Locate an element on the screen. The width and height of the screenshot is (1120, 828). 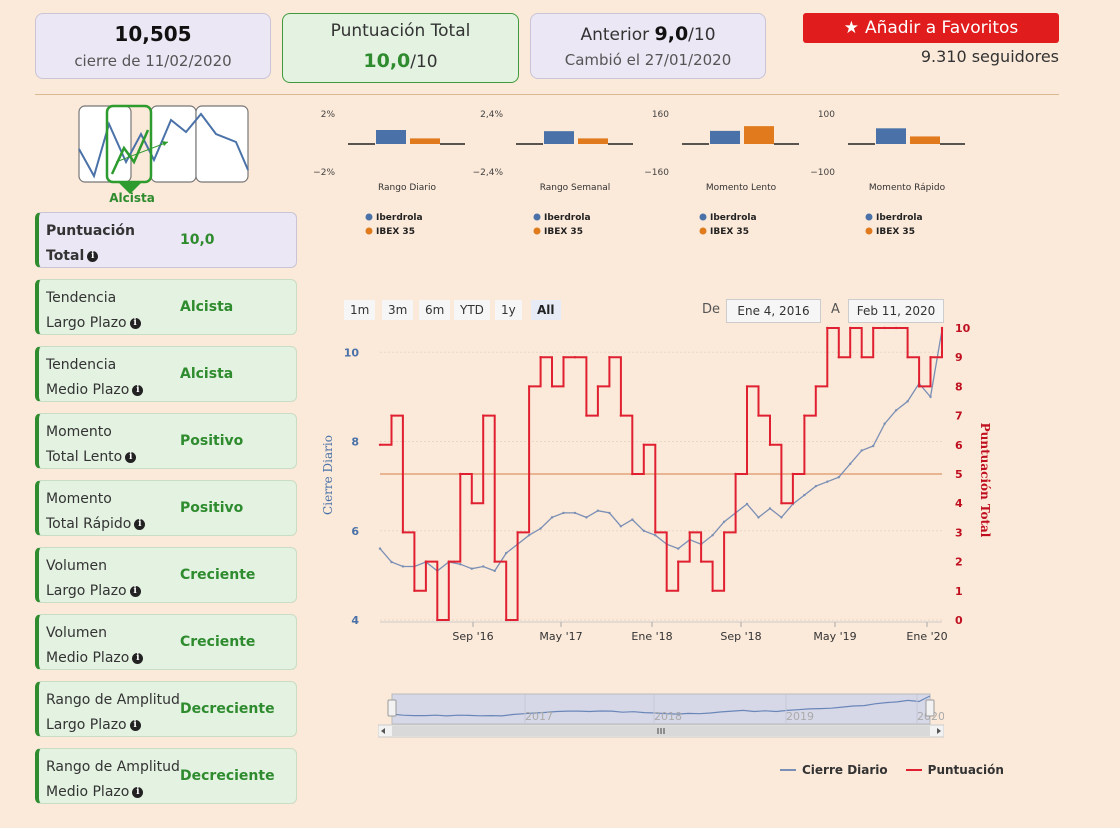
navigator-window is located at coordinates (661, 709).